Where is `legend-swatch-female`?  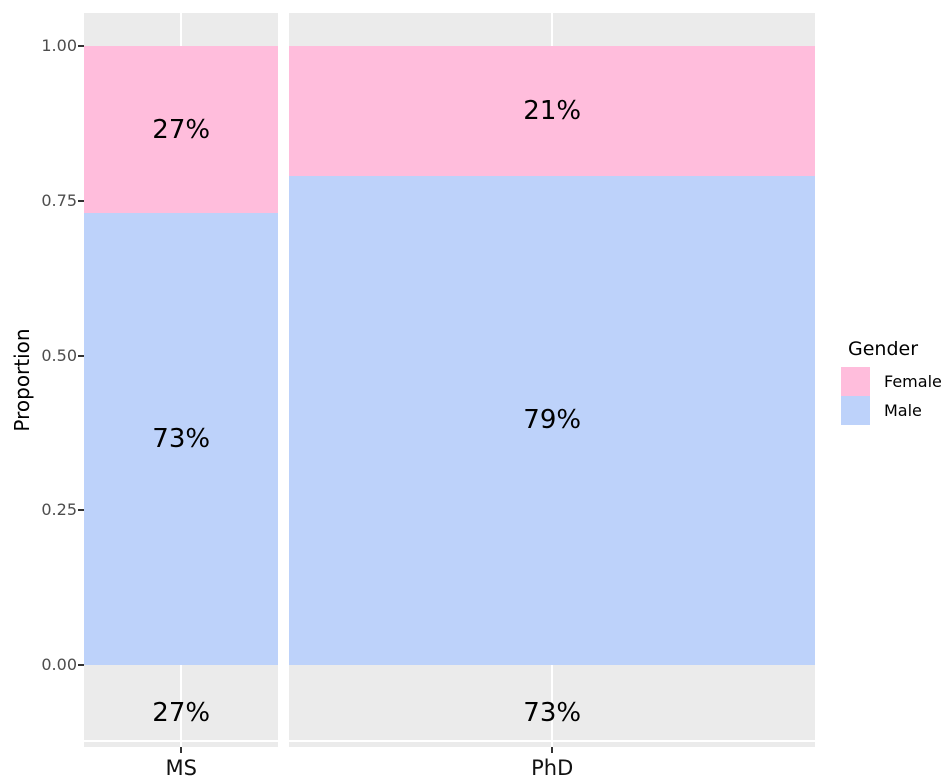
legend-swatch-female is located at coordinates (855, 381).